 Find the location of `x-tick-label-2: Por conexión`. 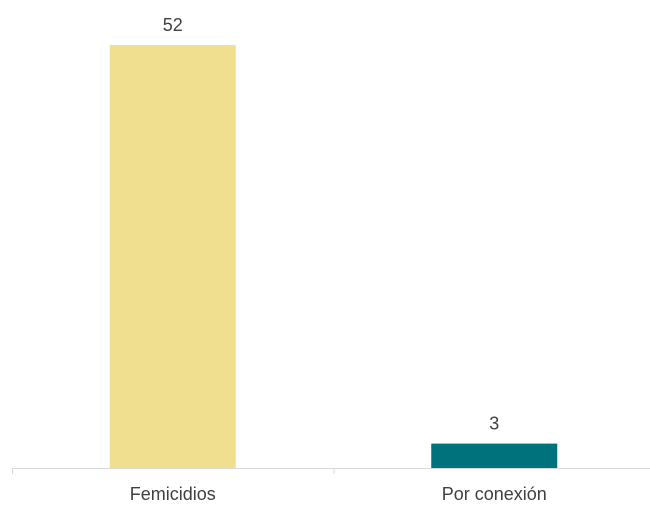

x-tick-label-2: Por conexión is located at coordinates (494, 494).